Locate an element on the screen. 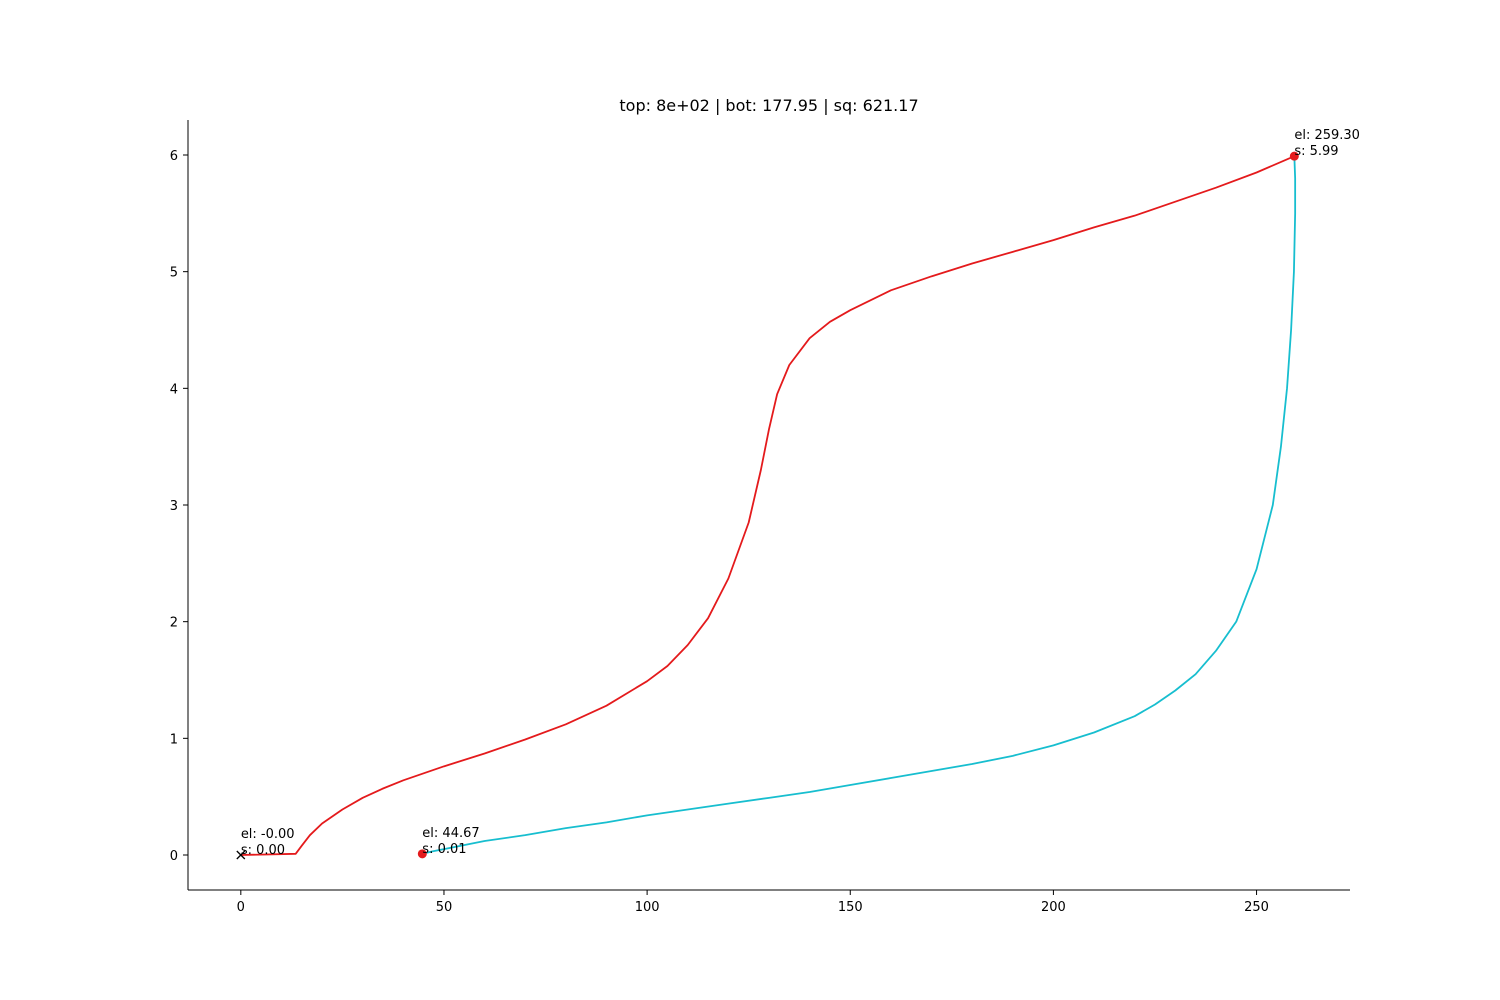 The height and width of the screenshot is (1000, 1500). annotation-line: s: 0.01 is located at coordinates (444, 849).